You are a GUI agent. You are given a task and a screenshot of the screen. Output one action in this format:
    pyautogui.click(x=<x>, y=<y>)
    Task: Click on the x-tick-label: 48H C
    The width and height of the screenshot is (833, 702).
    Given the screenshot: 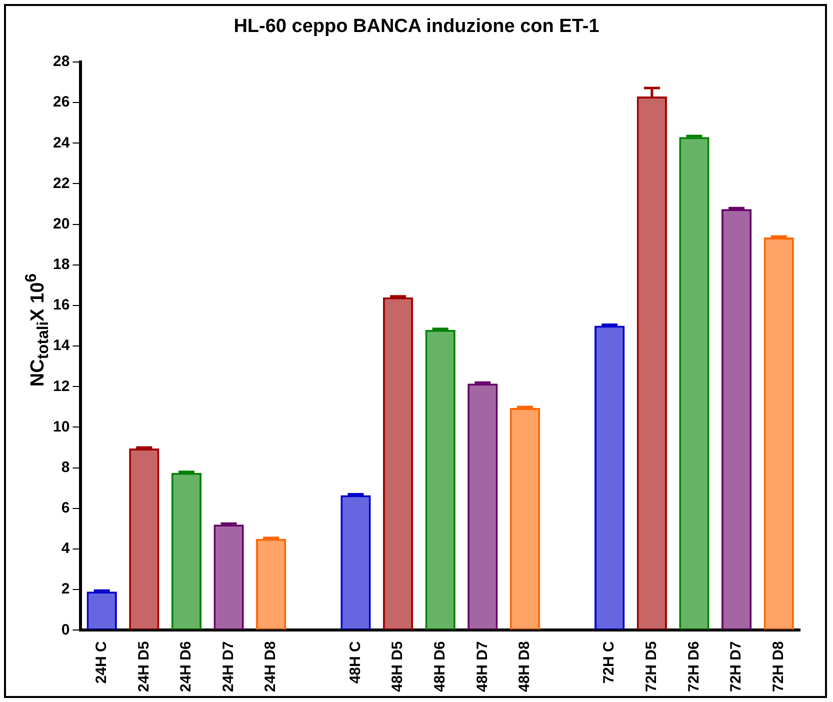 What is the action you would take?
    pyautogui.click(x=355, y=662)
    